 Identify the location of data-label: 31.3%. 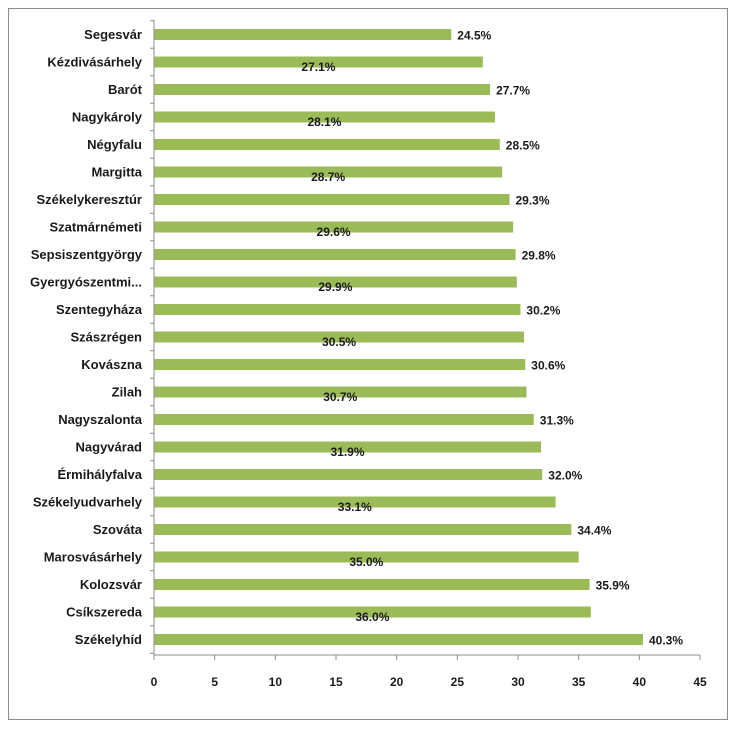
(557, 421).